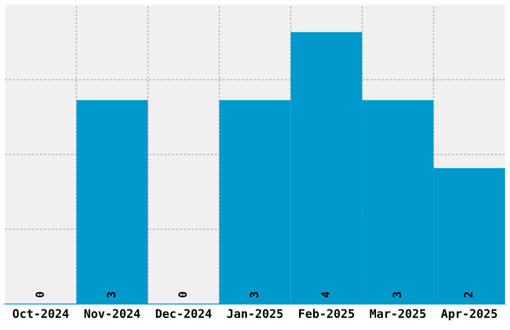 The width and height of the screenshot is (510, 330). I want to click on x-tick-label: Nov-2024, so click(112, 313).